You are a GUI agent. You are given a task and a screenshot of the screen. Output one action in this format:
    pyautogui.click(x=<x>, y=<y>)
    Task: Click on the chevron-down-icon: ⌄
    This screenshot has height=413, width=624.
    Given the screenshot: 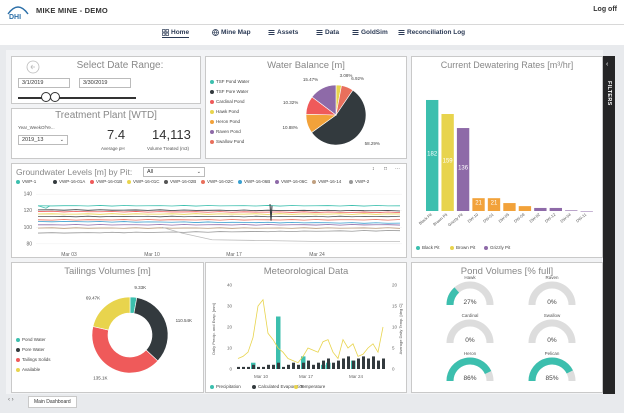 What is the action you would take?
    pyautogui.click(x=198, y=172)
    